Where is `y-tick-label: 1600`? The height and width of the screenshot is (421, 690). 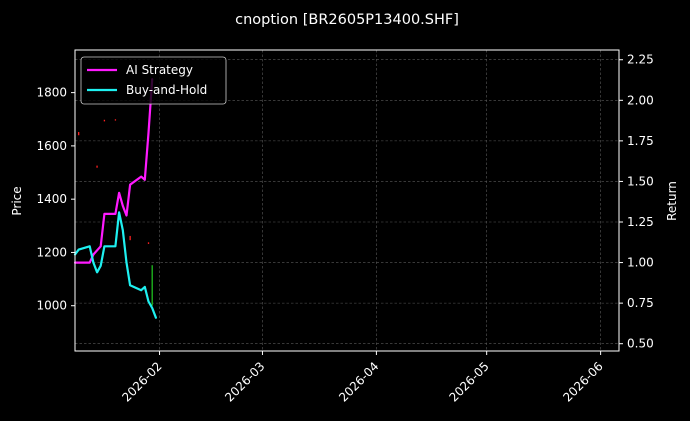 y-tick-label: 1600 is located at coordinates (51, 146).